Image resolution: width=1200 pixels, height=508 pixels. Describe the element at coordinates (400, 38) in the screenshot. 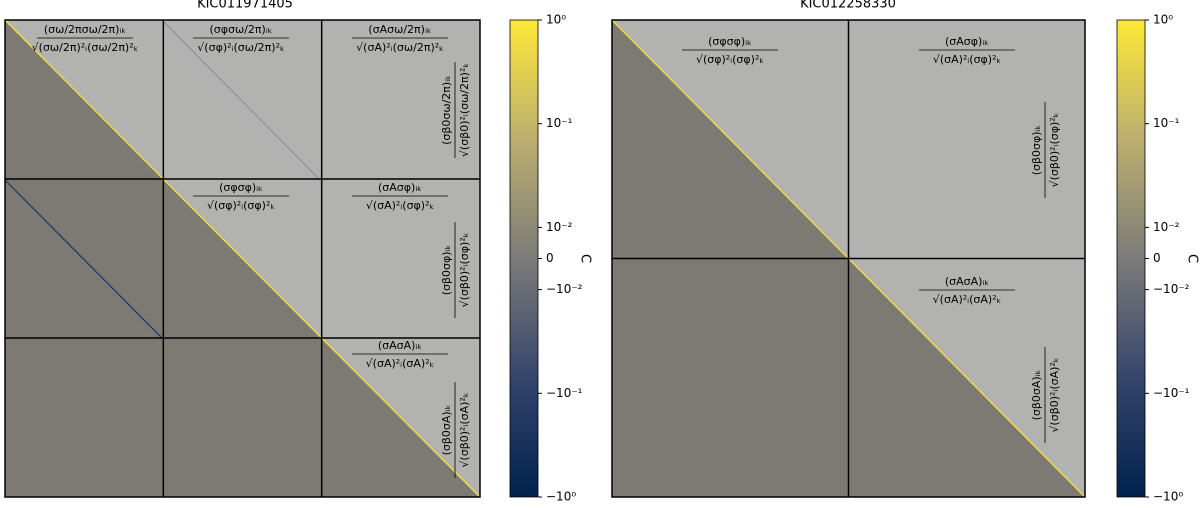

I see `annotation: (σAσω/2π)ᵢₖ √(σA)²ᵢ(σω/2π)²ₖ` at that location.